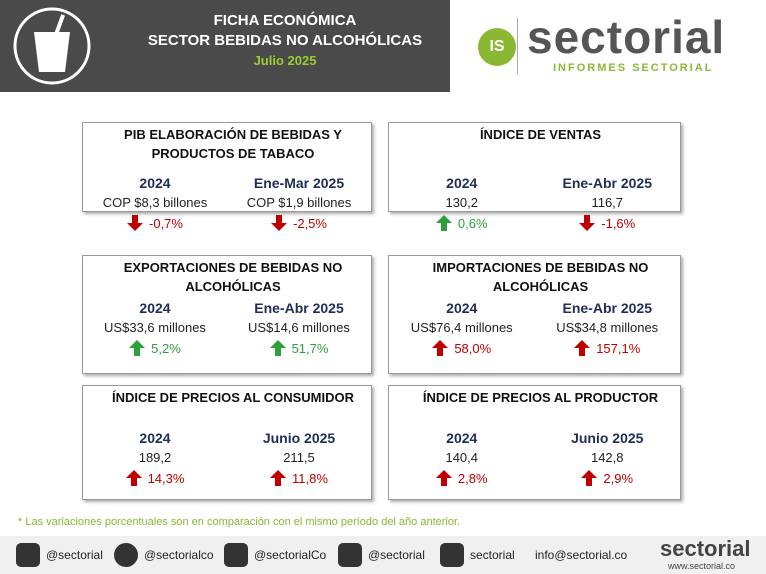  Describe the element at coordinates (233, 397) in the screenshot. I see `card-title: ÍNDICE DE PRECIOS AL CONSUMIDOR` at that location.